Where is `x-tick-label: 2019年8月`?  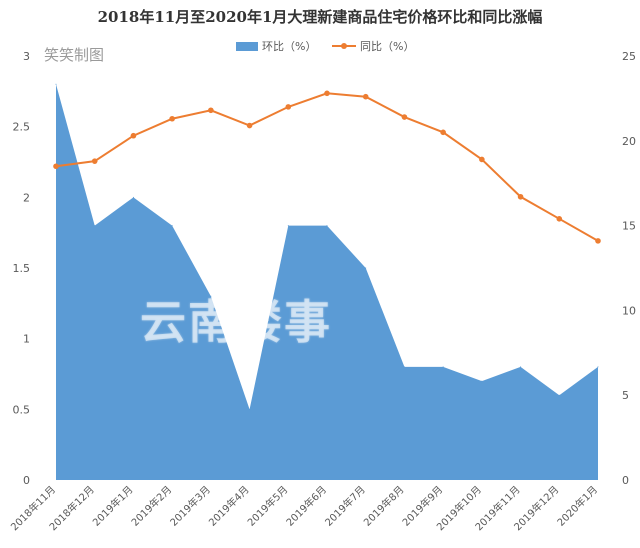
x-tick-label: 2019年8月 is located at coordinates (384, 506).